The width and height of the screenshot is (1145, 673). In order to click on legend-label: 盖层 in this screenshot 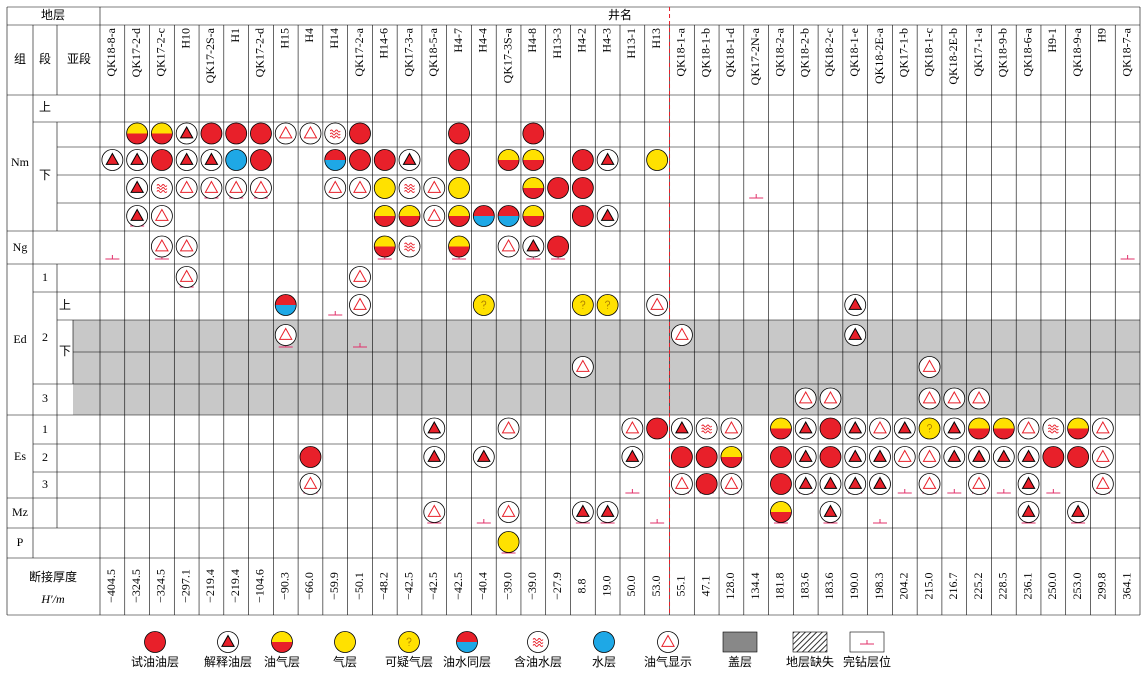, I will do `click(740, 662)`.